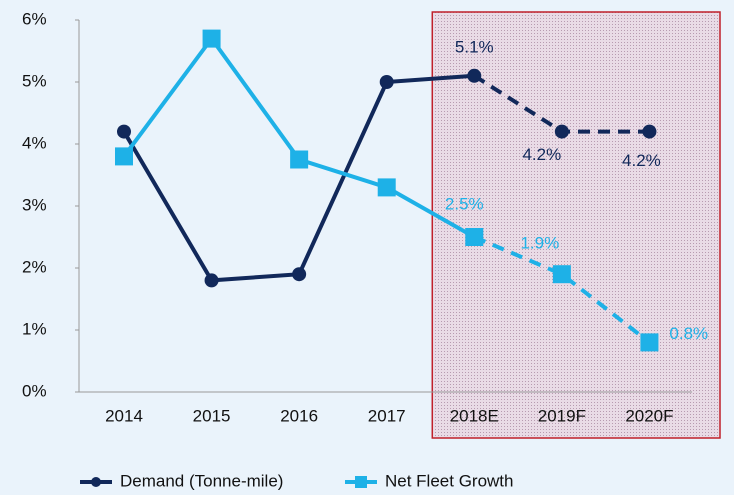 The height and width of the screenshot is (495, 734). I want to click on y-tick-label: 4%, so click(34, 142).